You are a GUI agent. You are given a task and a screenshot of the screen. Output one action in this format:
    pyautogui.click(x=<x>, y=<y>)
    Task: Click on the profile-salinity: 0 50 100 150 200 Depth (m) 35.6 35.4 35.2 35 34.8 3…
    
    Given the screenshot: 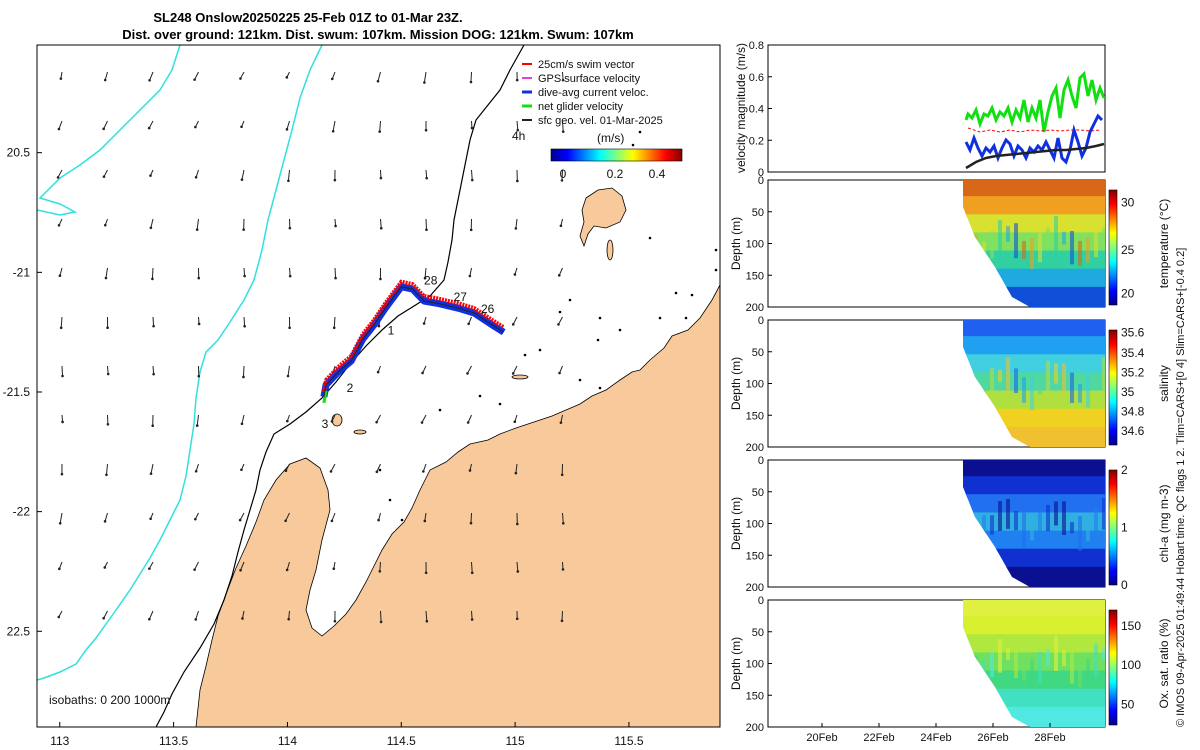 What is the action you would take?
    pyautogui.click(x=950, y=384)
    